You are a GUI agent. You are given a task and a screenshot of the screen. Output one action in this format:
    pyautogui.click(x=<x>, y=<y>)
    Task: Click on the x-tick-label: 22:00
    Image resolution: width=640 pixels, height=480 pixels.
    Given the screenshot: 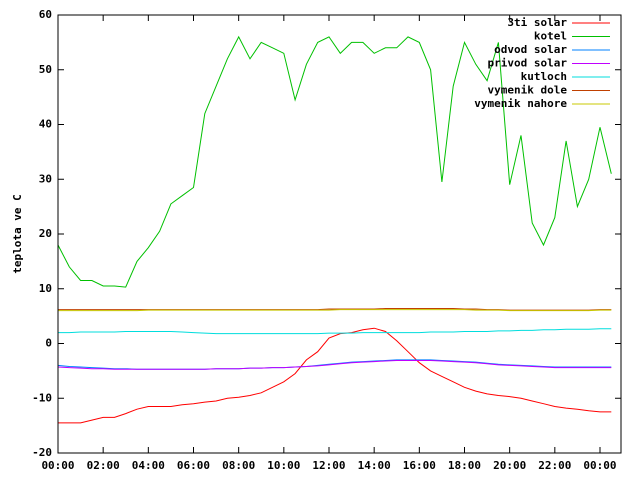 What is the action you would take?
    pyautogui.click(x=554, y=465)
    